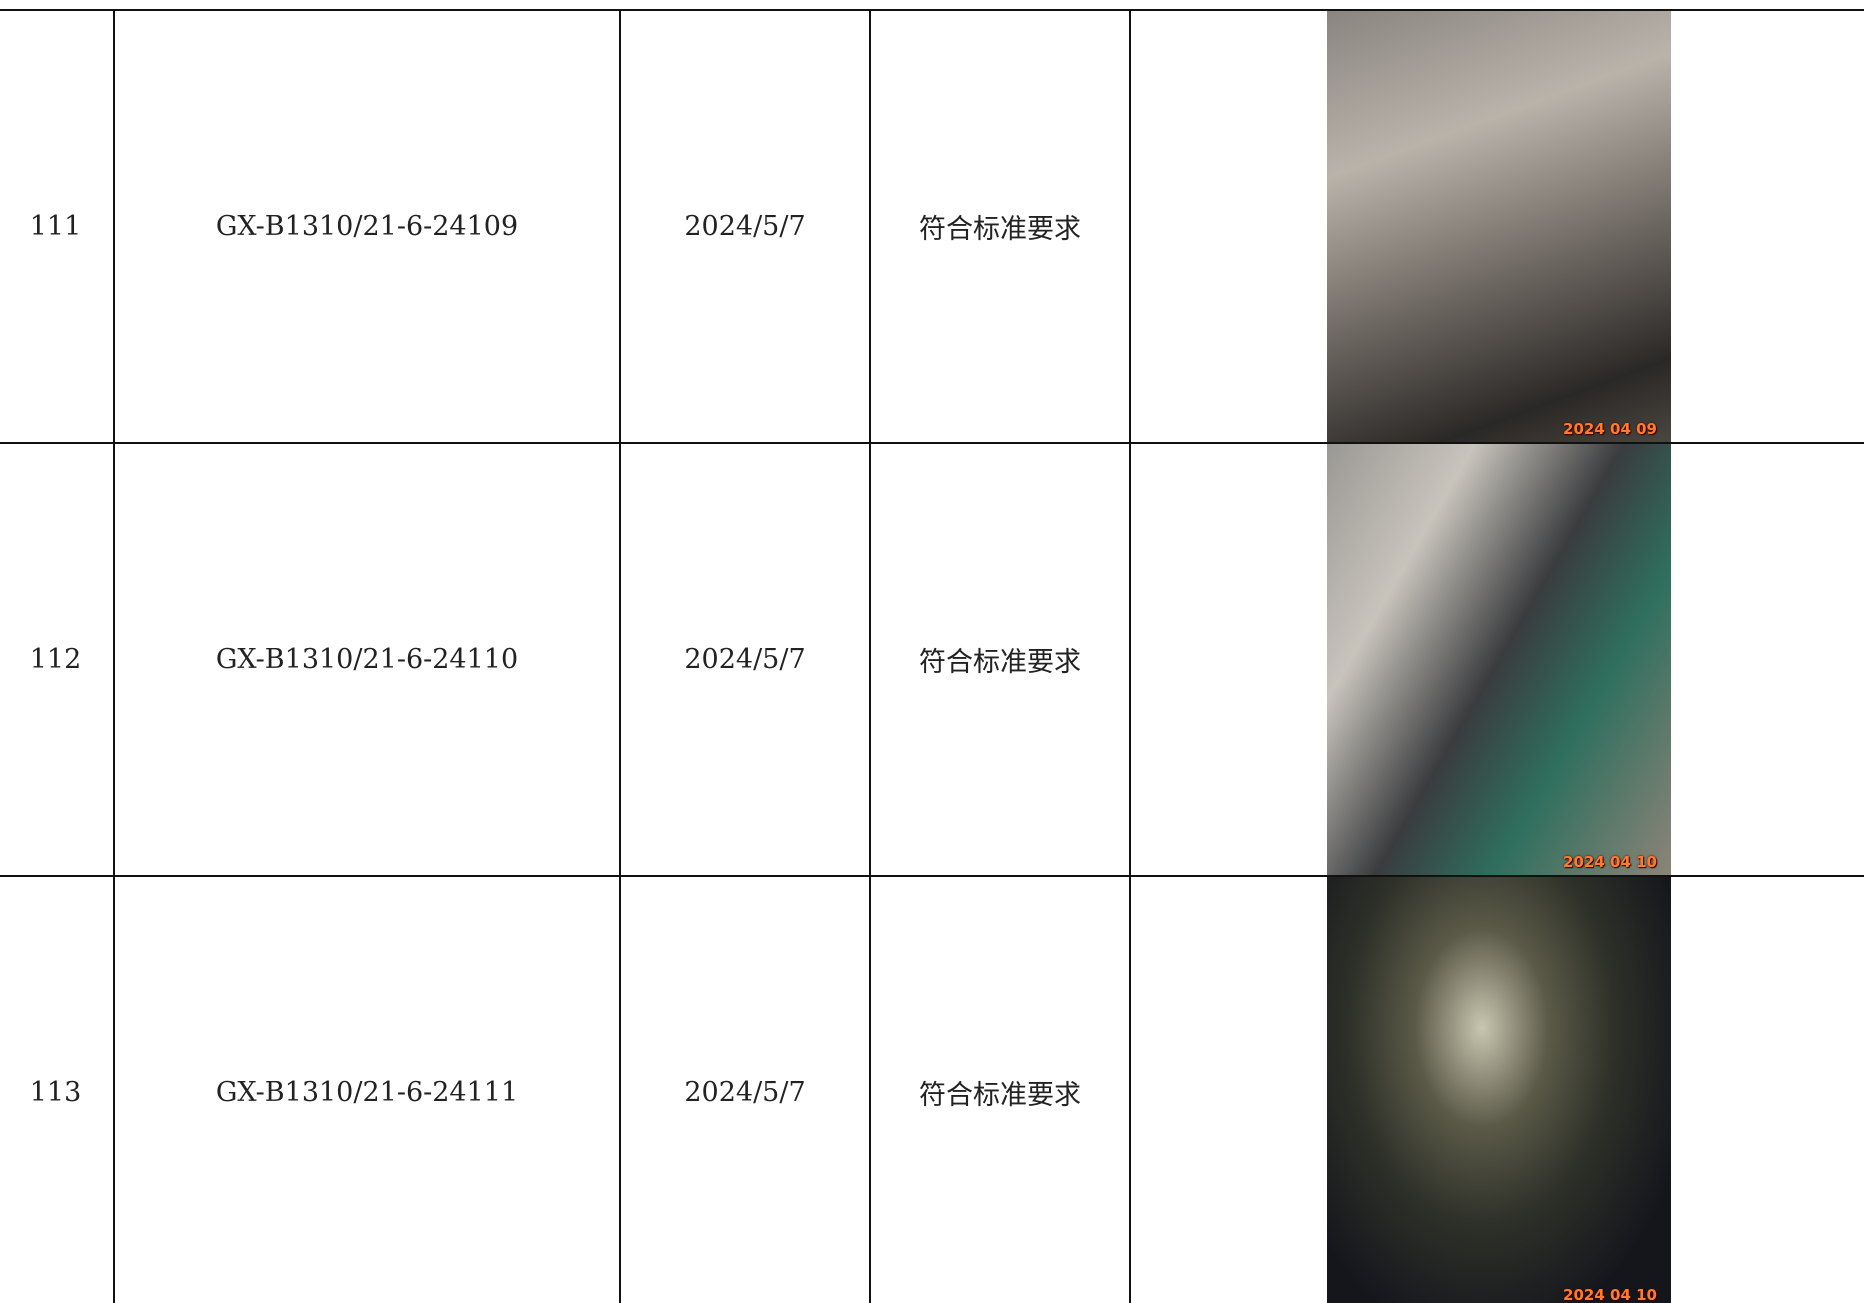 This screenshot has height=1303, width=1864. What do you see at coordinates (366, 226) in the screenshot?
I see `certificate-code: GX-B1310/21-6-24109` at bounding box center [366, 226].